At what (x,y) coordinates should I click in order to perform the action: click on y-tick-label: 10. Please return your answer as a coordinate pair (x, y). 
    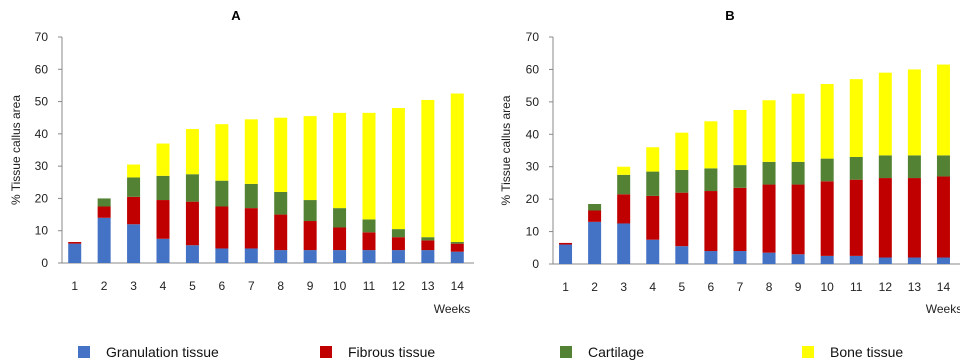
    Looking at the image, I should click on (533, 232).